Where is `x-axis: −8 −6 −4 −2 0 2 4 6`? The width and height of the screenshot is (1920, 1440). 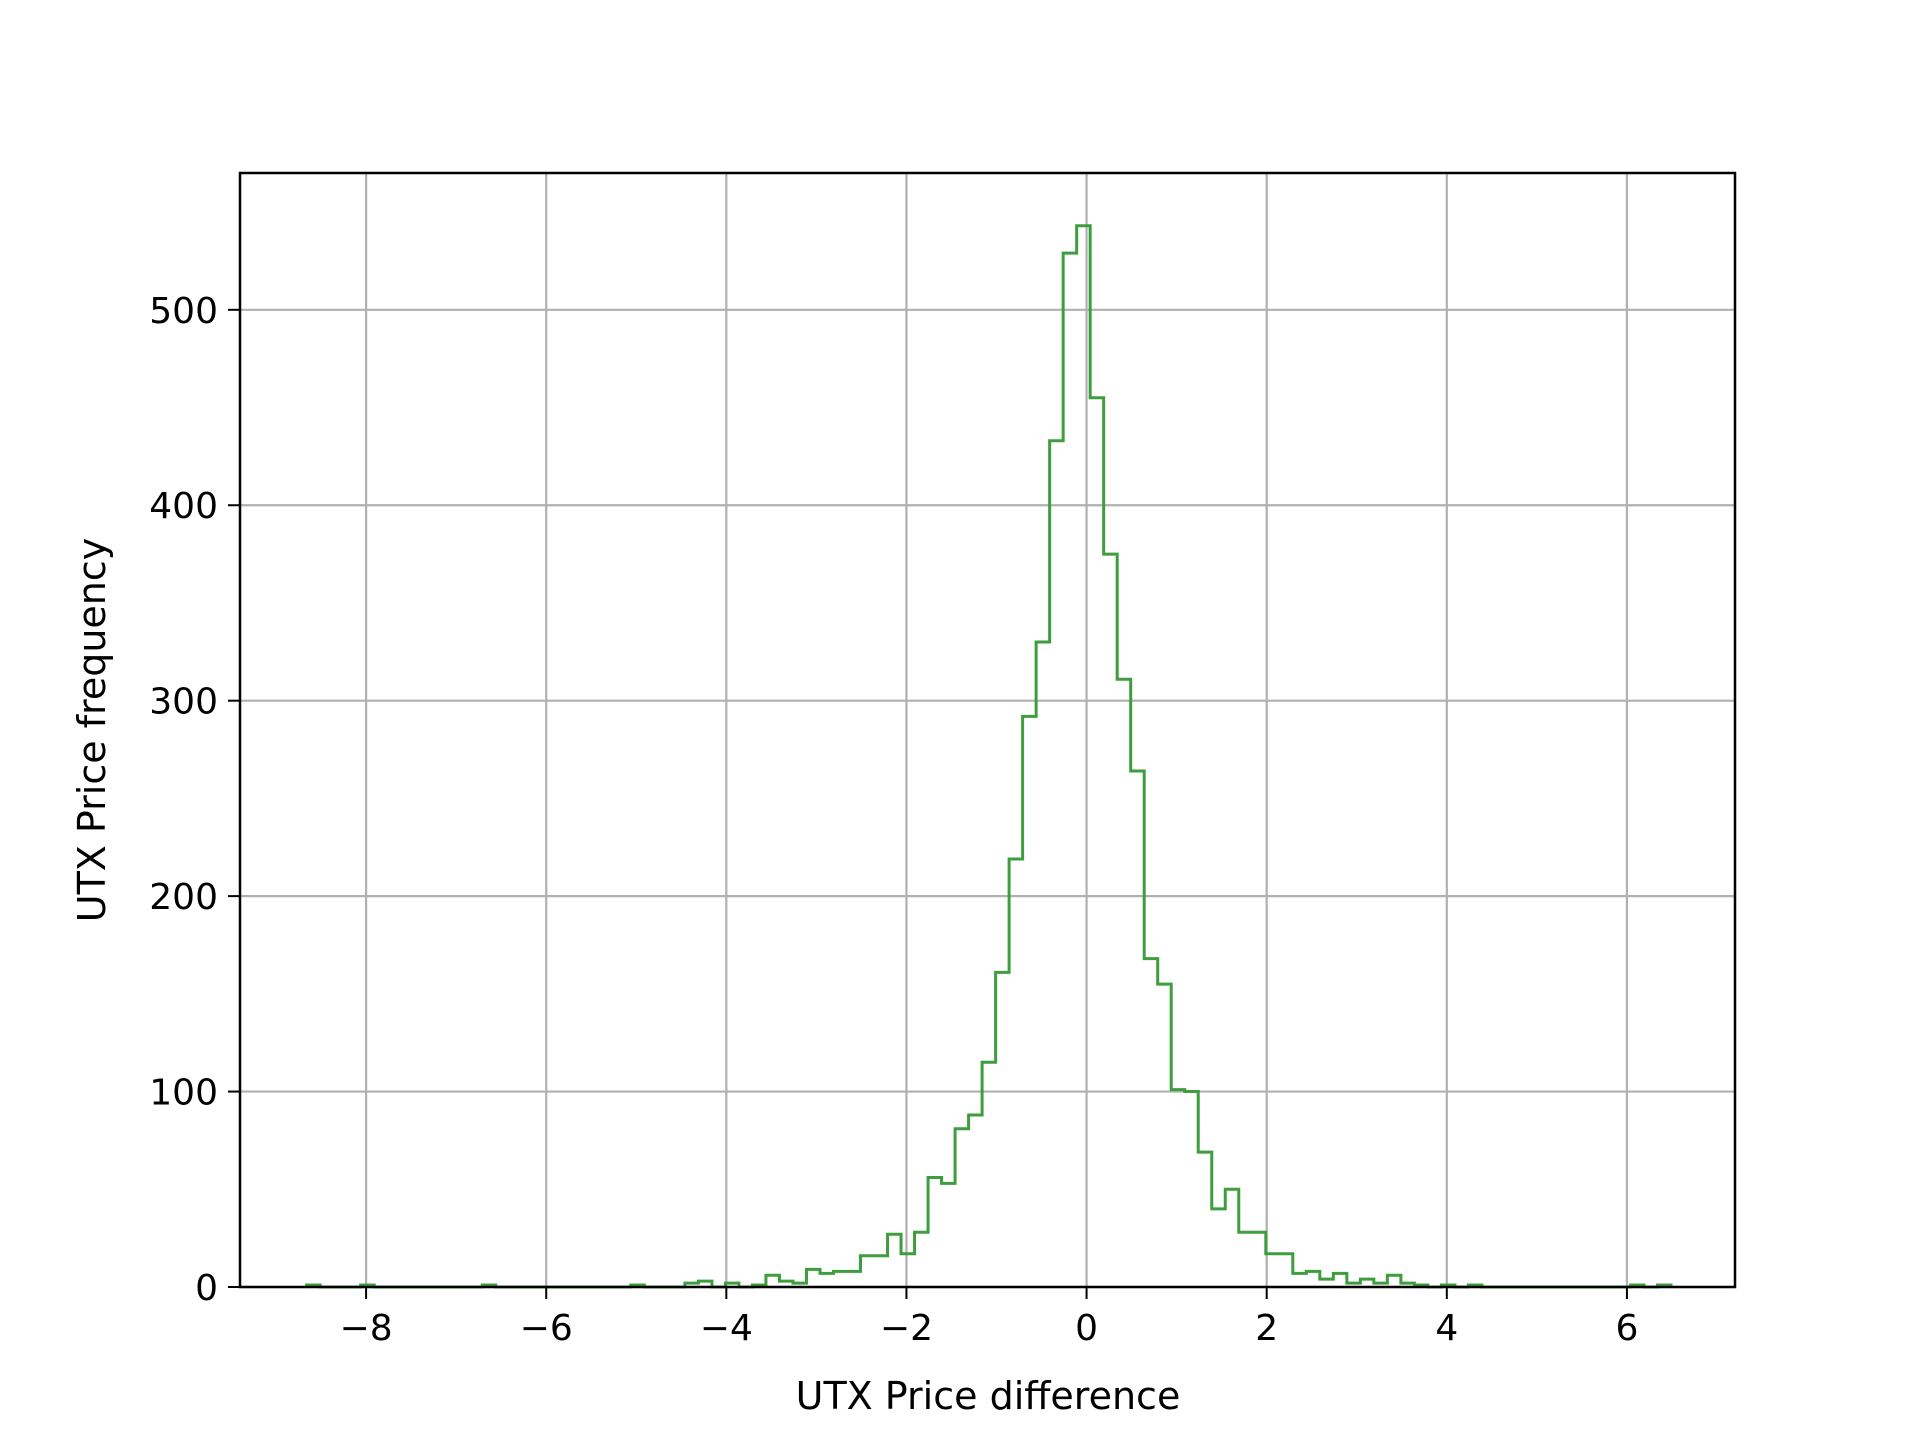
x-axis: −8 −6 −4 −2 0 2 4 6 is located at coordinates (989, 1318).